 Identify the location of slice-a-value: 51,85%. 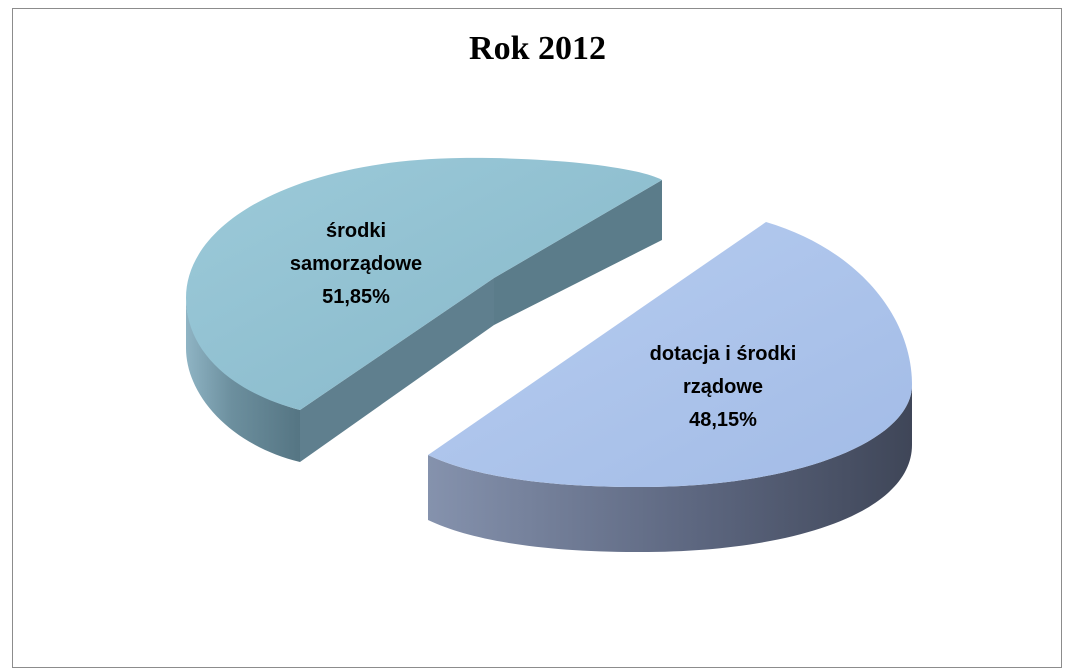
(356, 297).